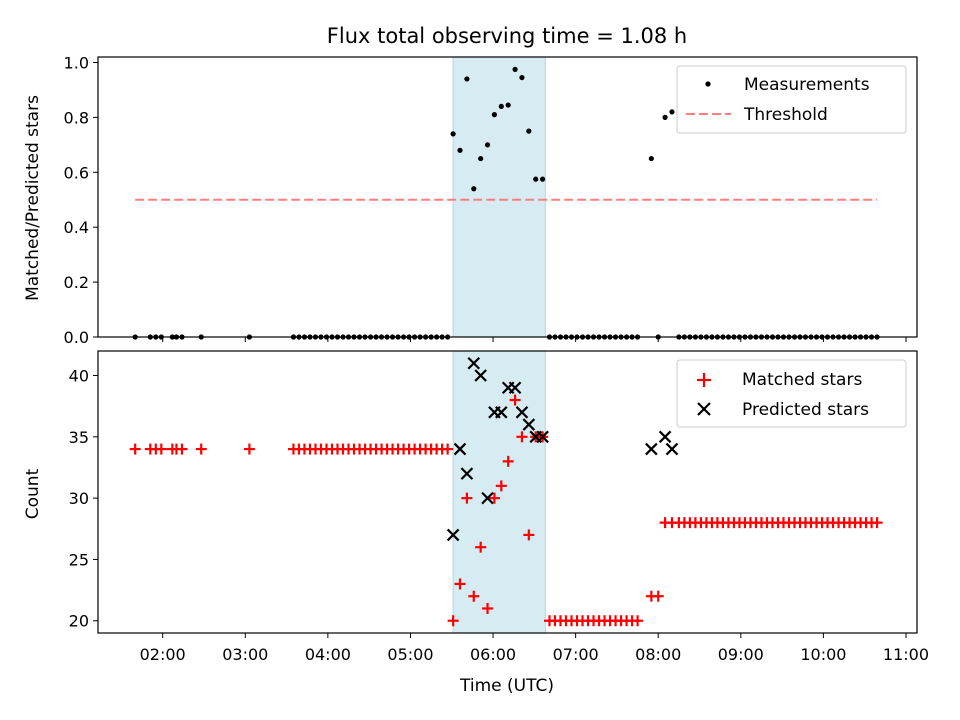 The height and width of the screenshot is (720, 960). I want to click on count-y-axis-label: Count, so click(33, 493).